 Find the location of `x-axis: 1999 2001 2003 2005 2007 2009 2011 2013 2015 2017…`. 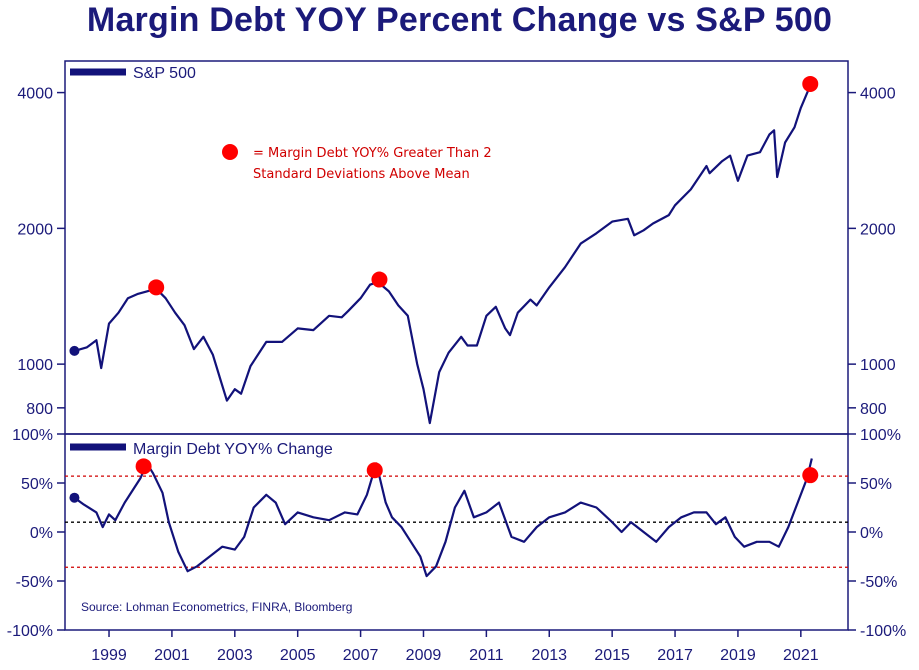

x-axis: 1999 2001 2003 2005 2007 2009 2011 2013 2015 2017… is located at coordinates (455, 647).